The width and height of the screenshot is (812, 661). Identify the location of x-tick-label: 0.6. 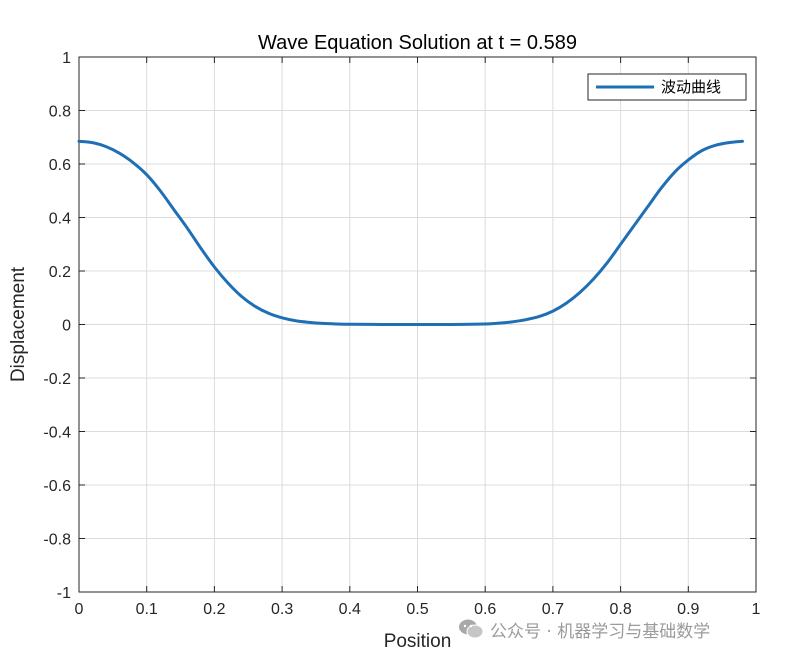
(485, 609).